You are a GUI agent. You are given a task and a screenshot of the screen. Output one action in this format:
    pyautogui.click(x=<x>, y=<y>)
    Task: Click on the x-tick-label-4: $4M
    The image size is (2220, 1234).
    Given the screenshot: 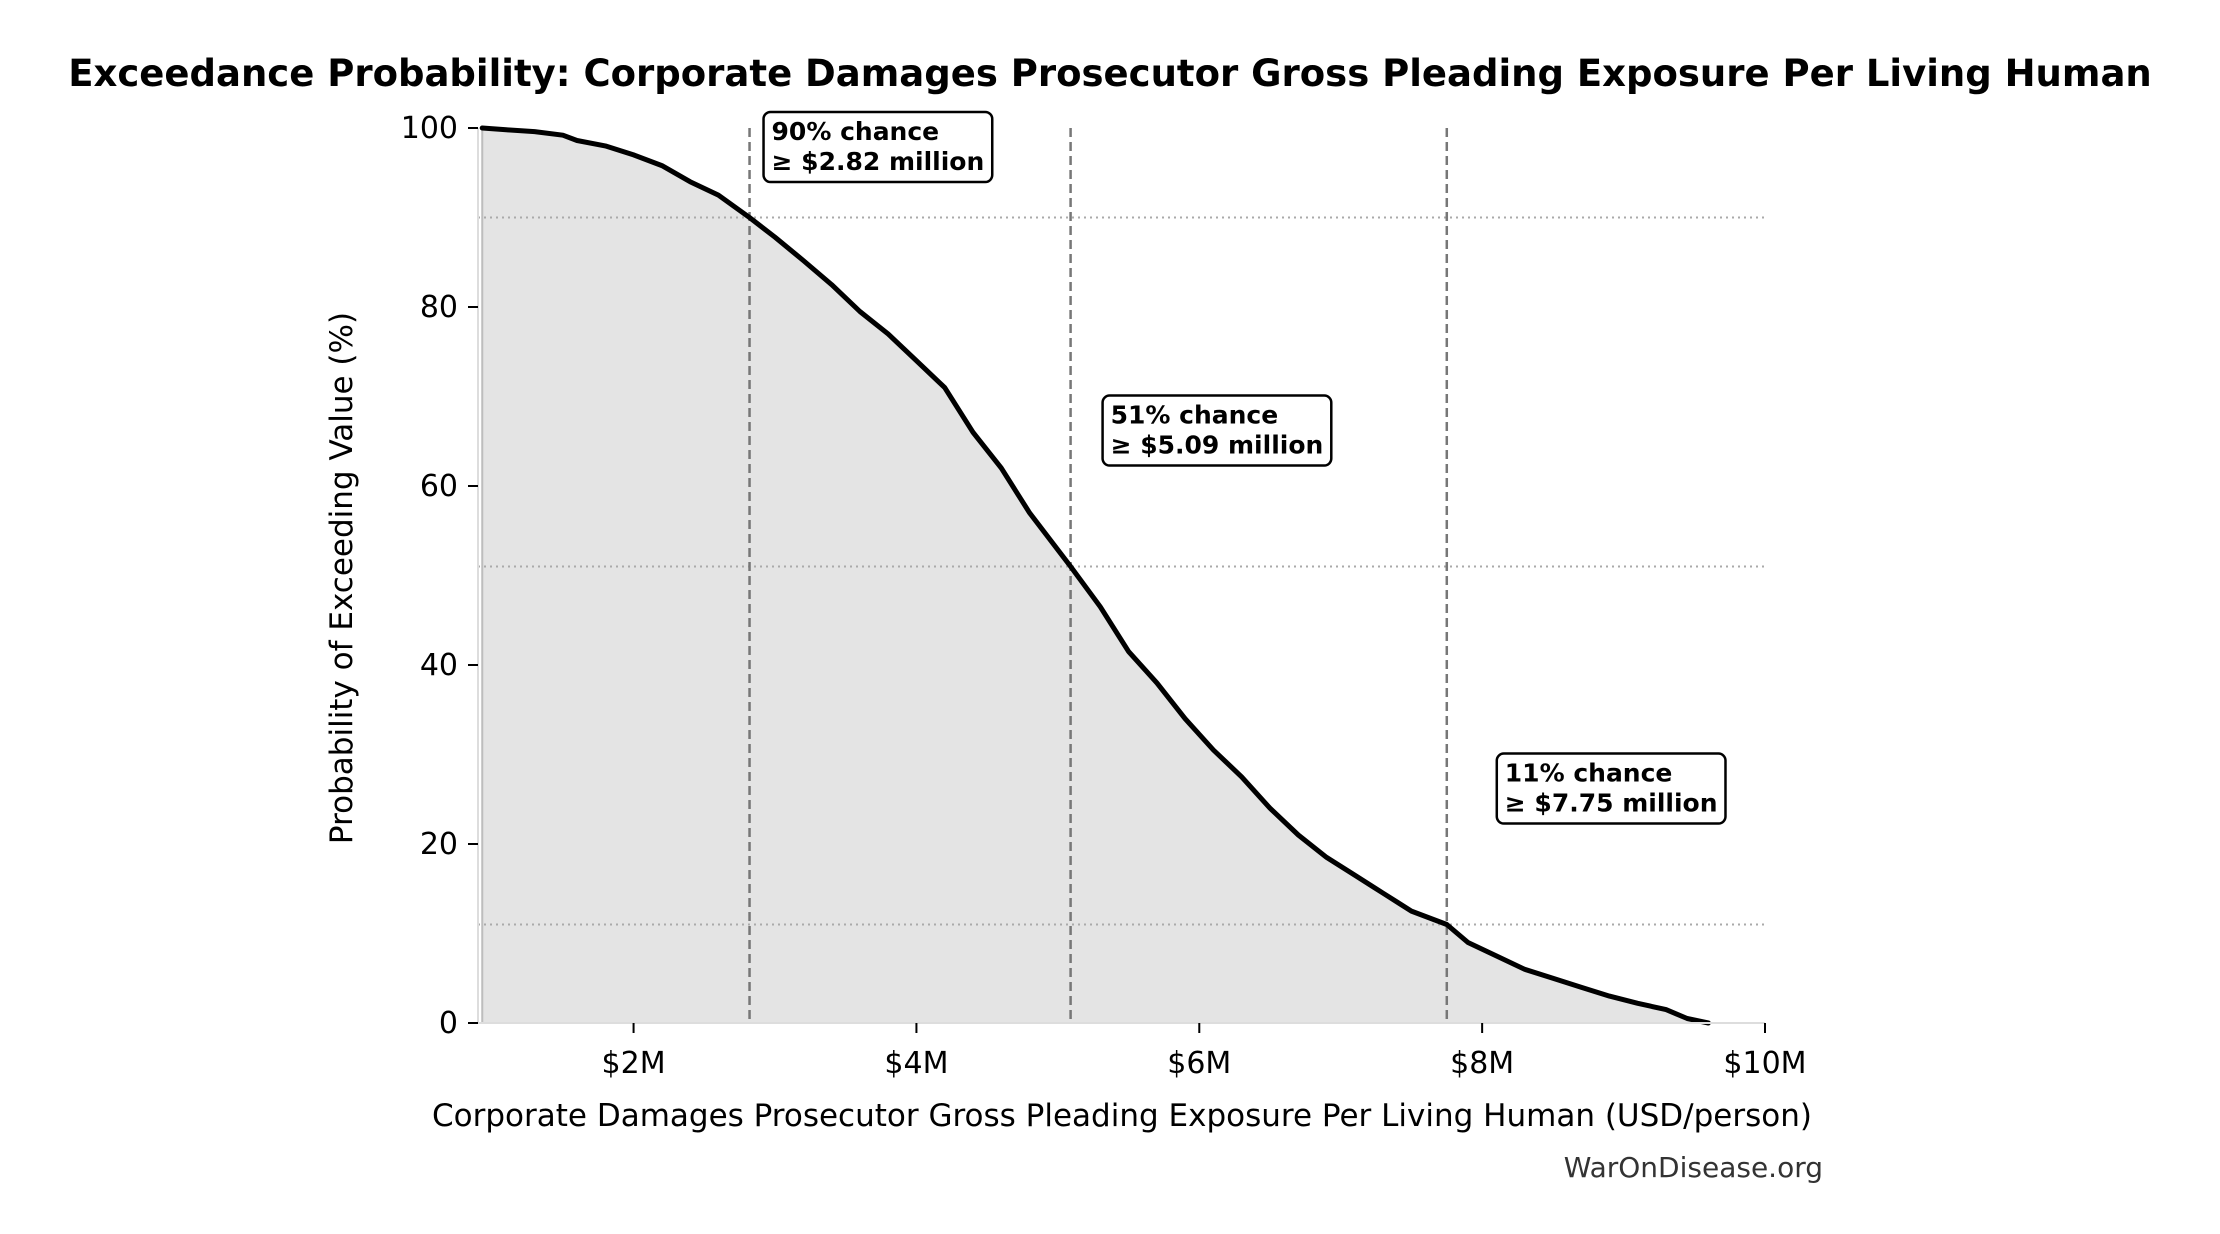 What is the action you would take?
    pyautogui.click(x=916, y=1063)
    